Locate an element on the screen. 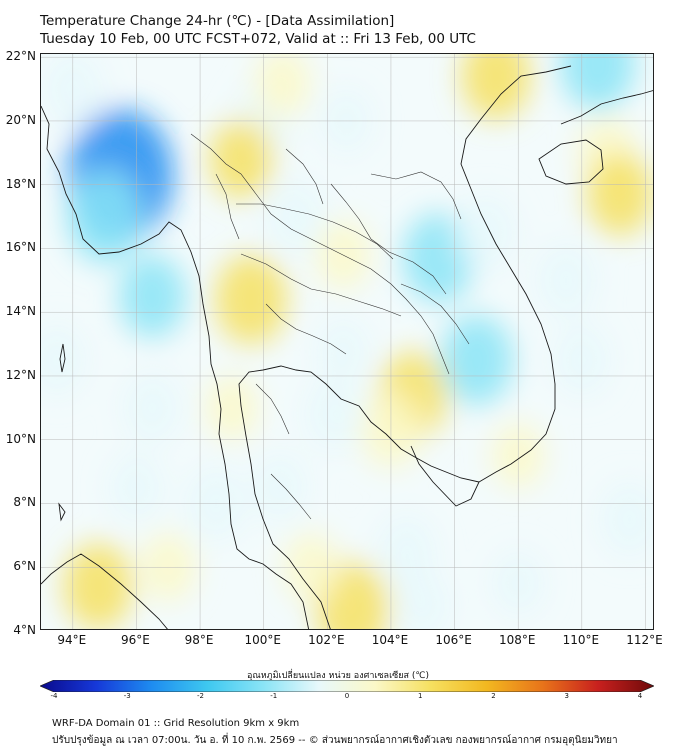 The height and width of the screenshot is (756, 676). lat-label-8: 6°N is located at coordinates (24, 566).